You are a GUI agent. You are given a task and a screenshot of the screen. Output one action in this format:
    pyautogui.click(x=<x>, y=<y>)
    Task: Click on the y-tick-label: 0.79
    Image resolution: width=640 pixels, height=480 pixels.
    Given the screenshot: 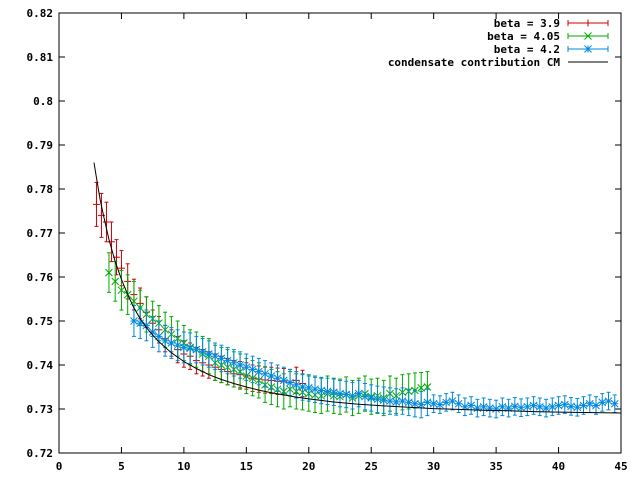 What is the action you would take?
    pyautogui.click(x=40, y=145)
    